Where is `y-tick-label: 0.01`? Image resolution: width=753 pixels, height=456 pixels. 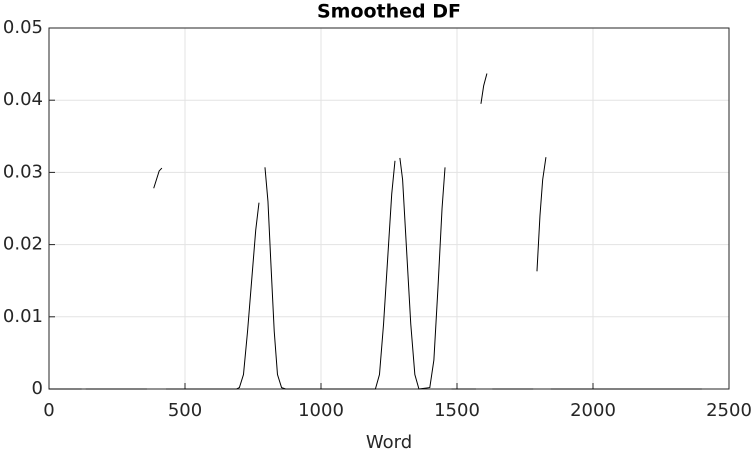
y-tick-label: 0.01 is located at coordinates (23, 316).